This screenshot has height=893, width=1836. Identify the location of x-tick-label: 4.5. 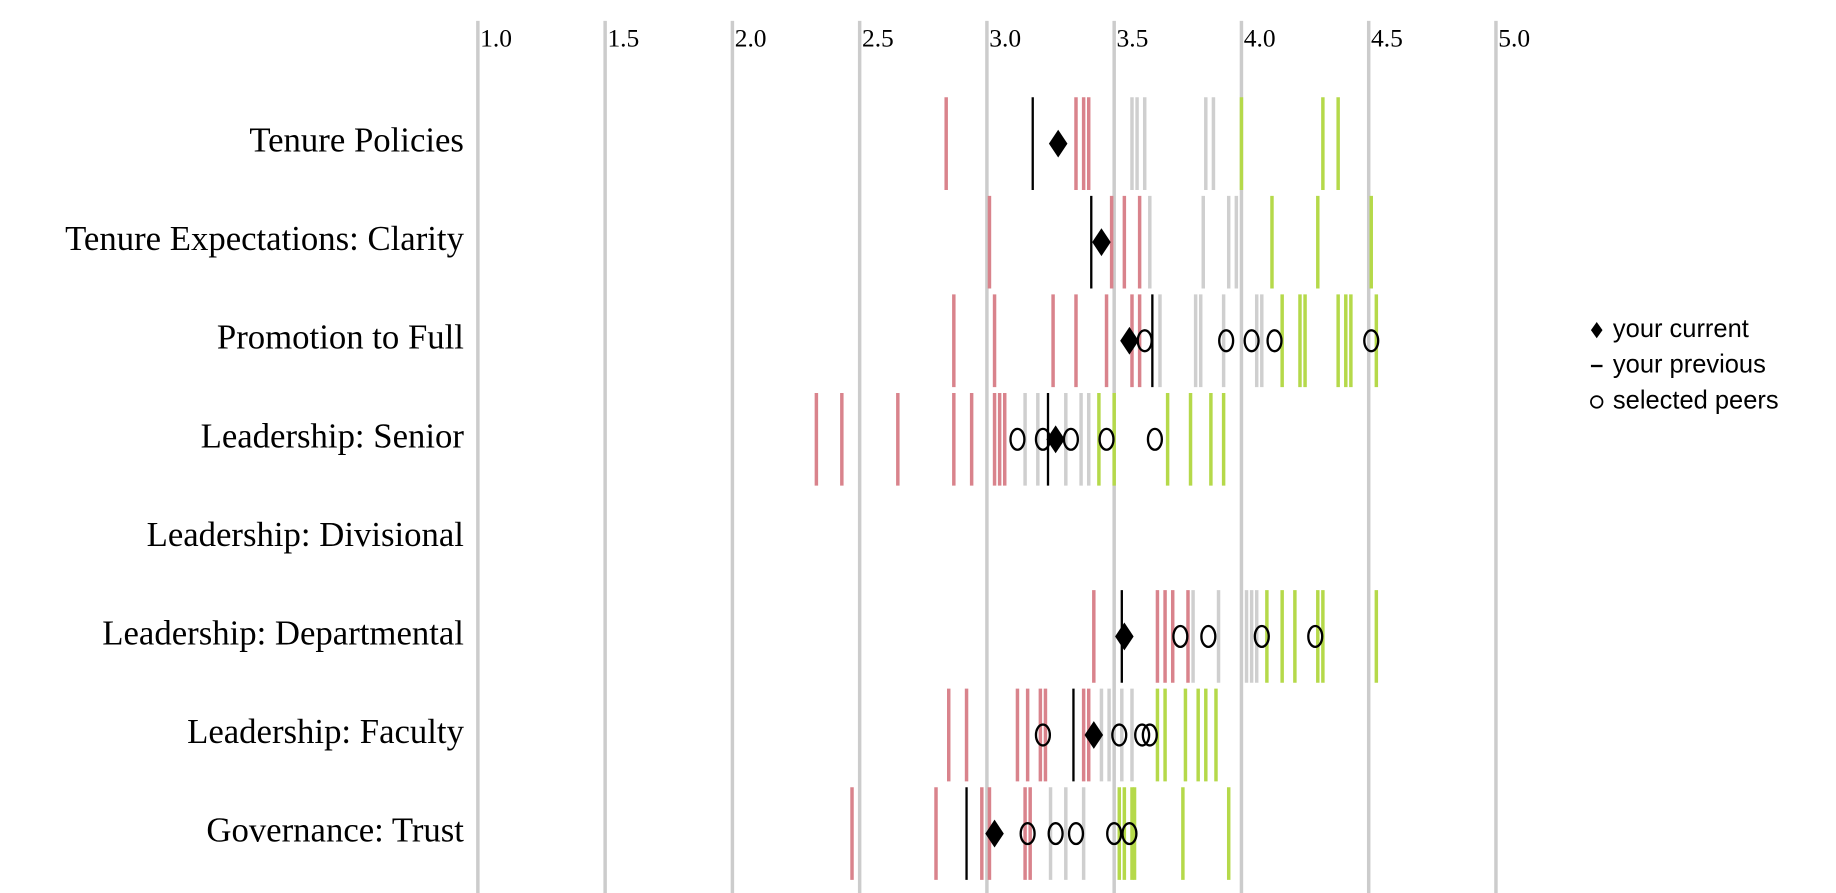
(1387, 37).